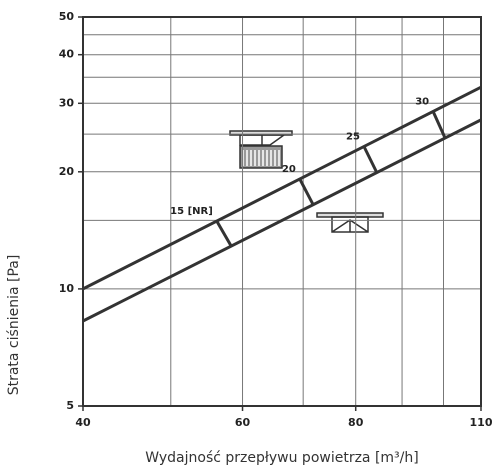 This screenshot has height=472, width=501. I want to click on nr-label: 30, so click(422, 101).